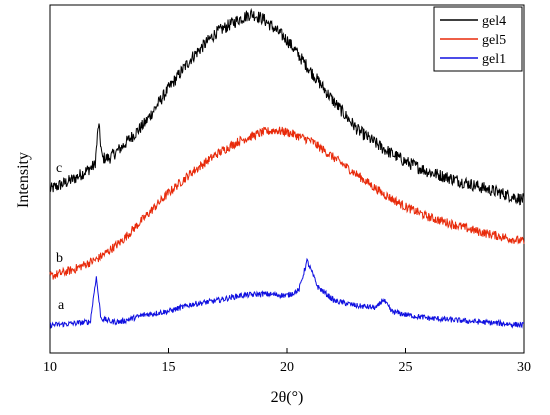  What do you see at coordinates (287, 397) in the screenshot?
I see `x-axis-label: 2θ(°)` at bounding box center [287, 397].